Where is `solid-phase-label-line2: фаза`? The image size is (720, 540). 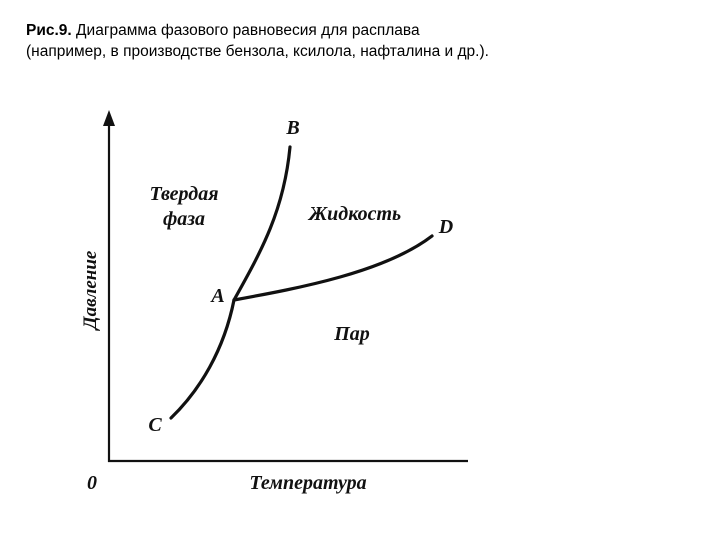
solid-phase-label-line2: фаза is located at coordinates (184, 219).